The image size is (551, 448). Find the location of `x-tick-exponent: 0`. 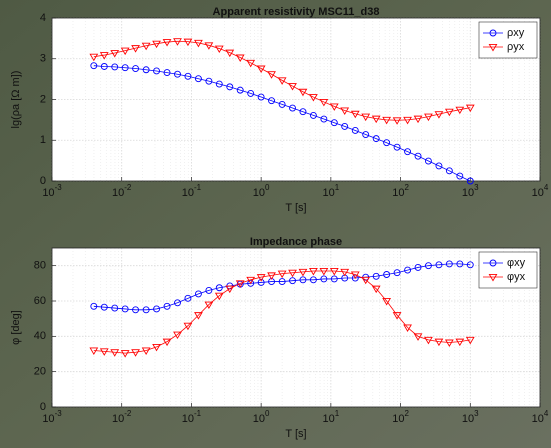

x-tick-exponent: 0 is located at coordinates (267, 187).